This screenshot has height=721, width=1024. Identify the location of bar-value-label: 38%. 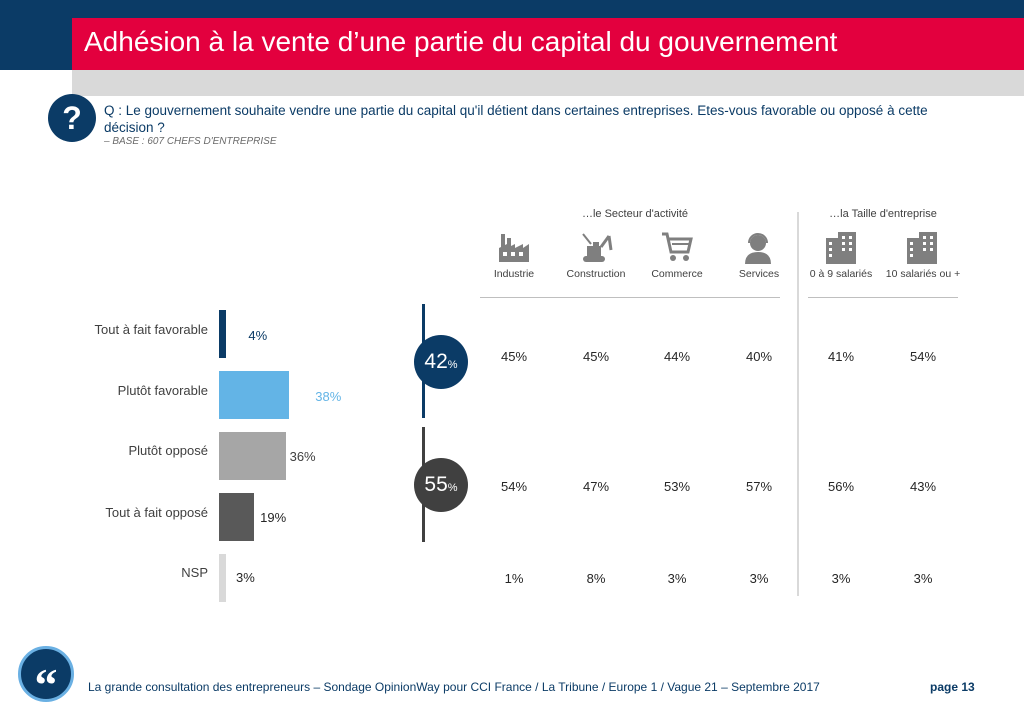
(328, 396).